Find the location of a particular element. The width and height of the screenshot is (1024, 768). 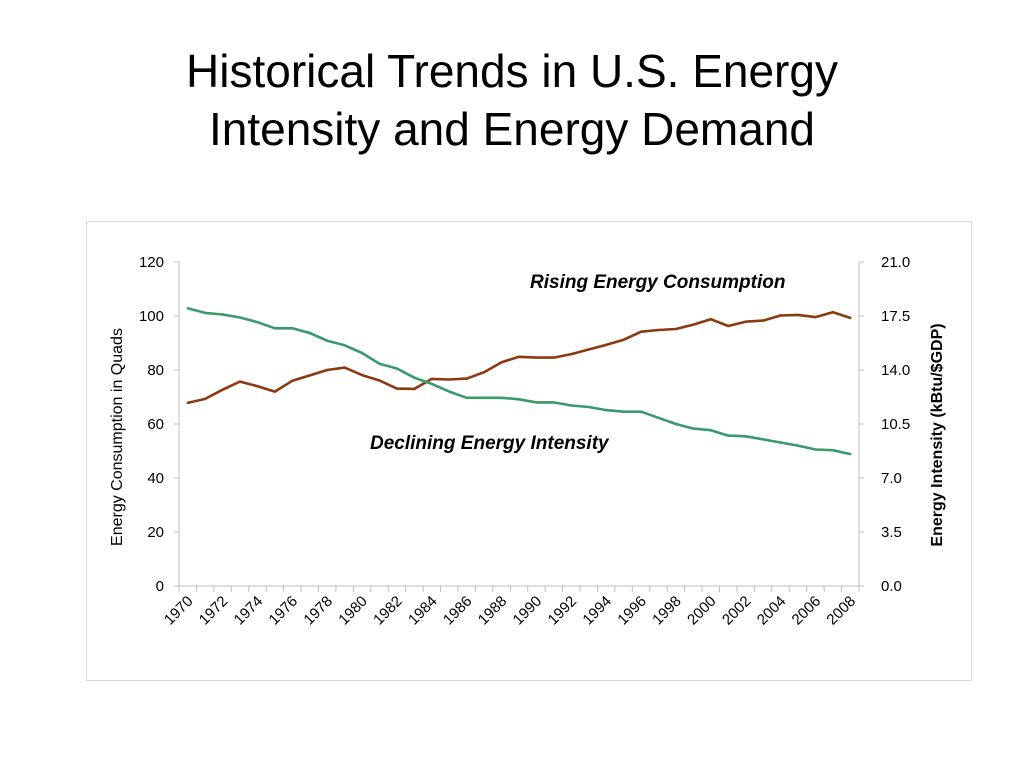

x-tick-label: 1984 is located at coordinates (423, 611).